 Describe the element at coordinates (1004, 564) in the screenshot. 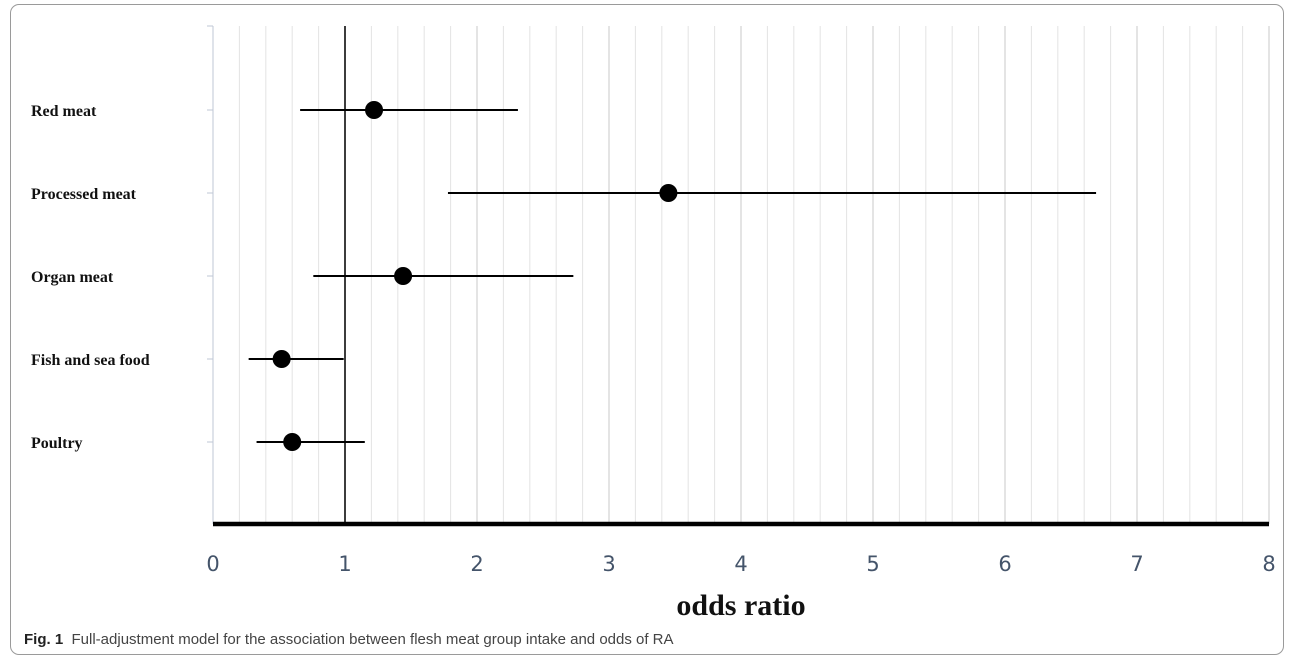

I see `x-tick-label: 6` at that location.